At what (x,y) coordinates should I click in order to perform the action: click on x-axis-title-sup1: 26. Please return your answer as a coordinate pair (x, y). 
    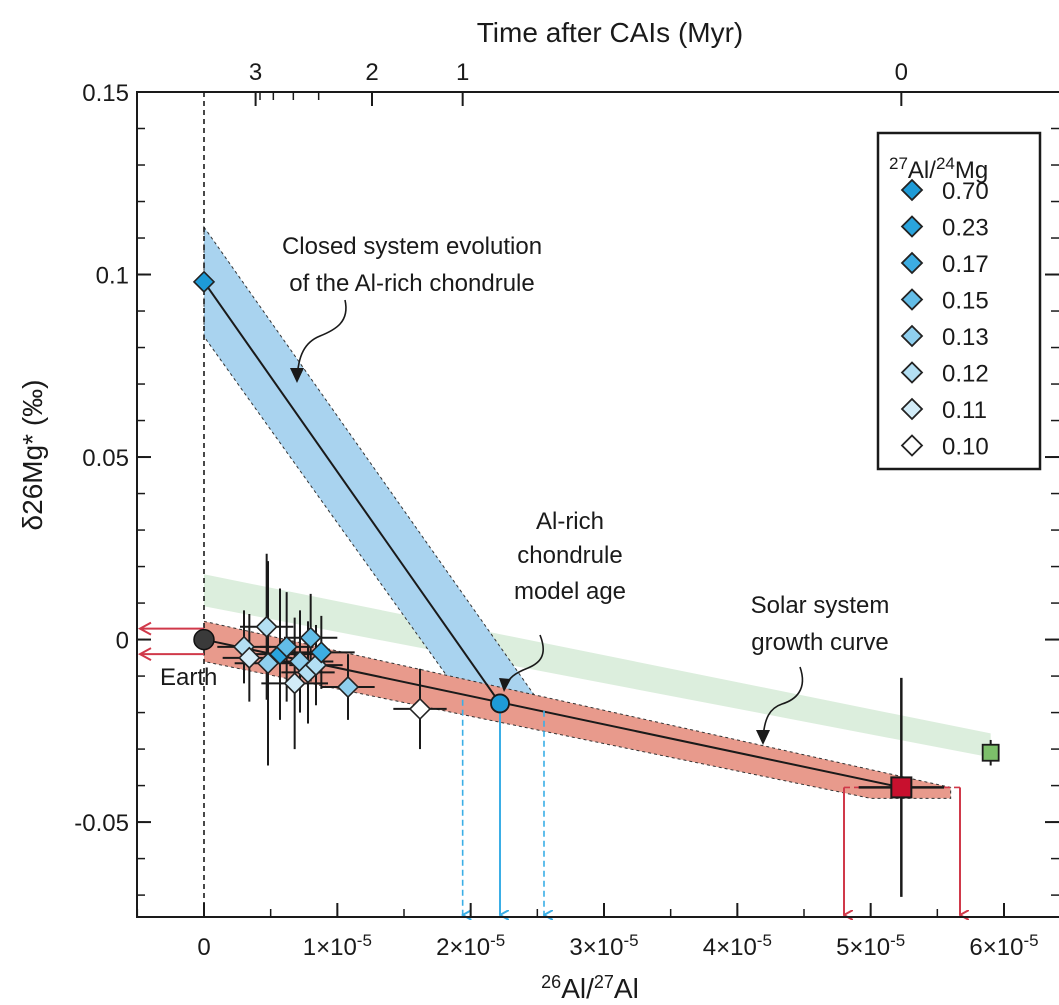
    Looking at the image, I should click on (551, 982).